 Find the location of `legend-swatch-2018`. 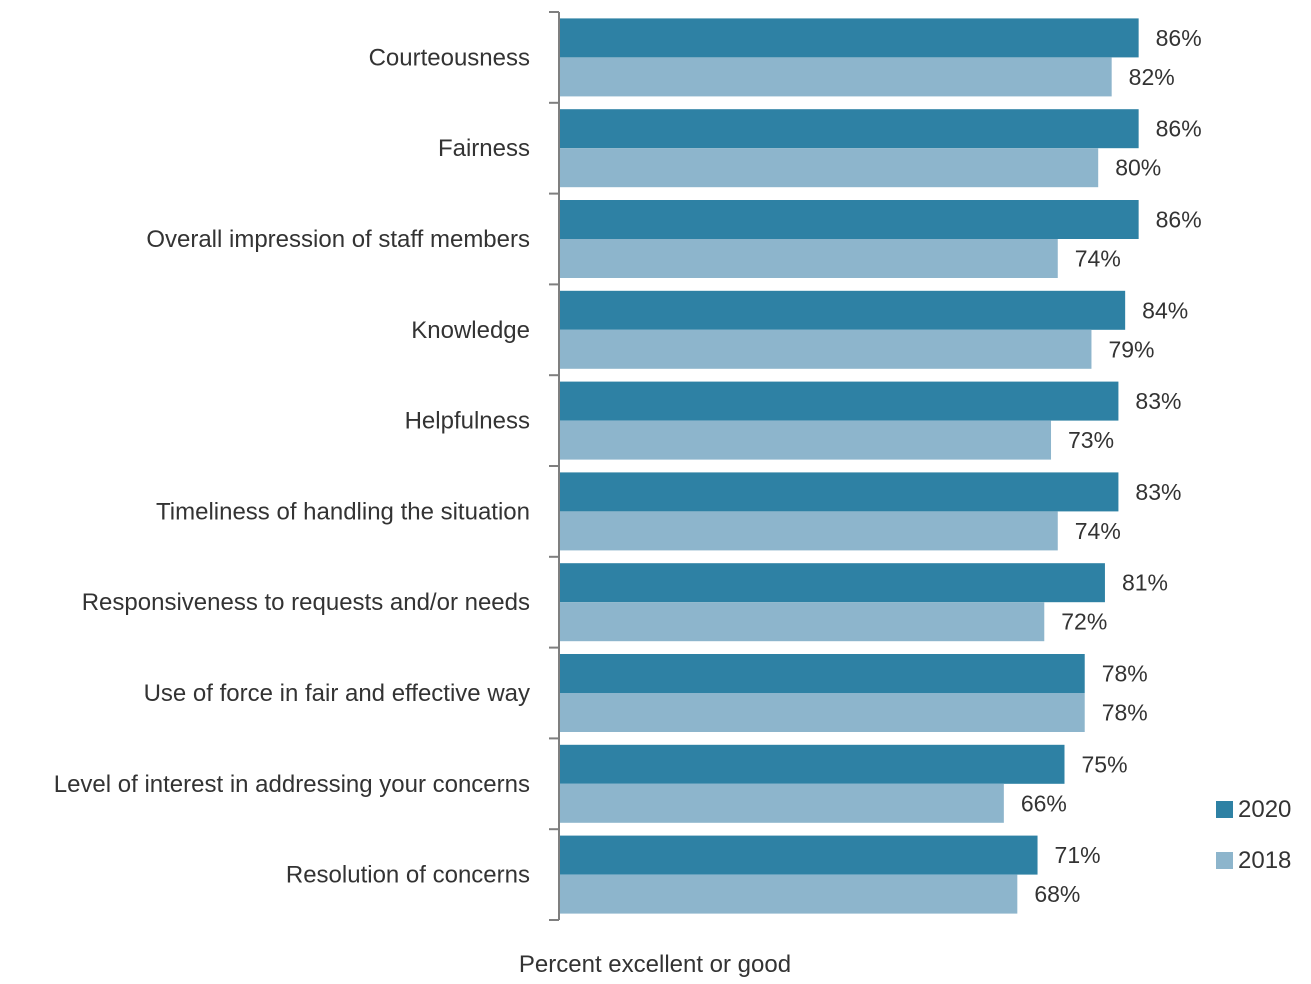

legend-swatch-2018 is located at coordinates (1224, 860).